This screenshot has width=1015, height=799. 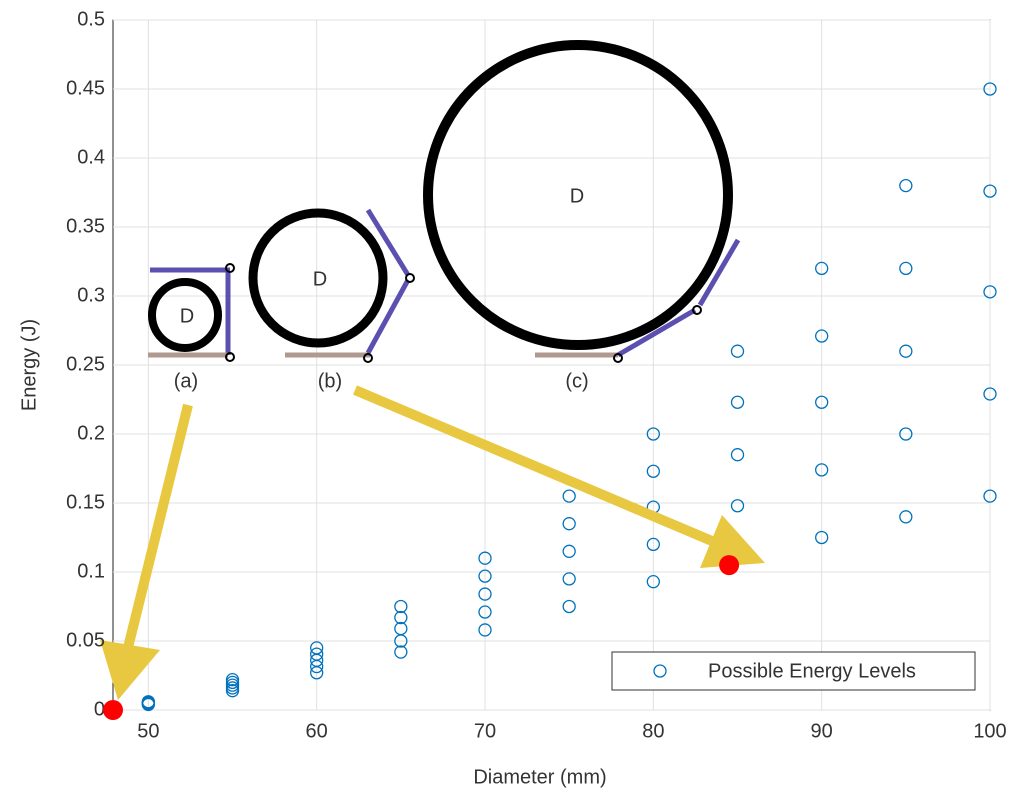 What do you see at coordinates (91, 571) in the screenshot?
I see `y-tick-label: 0.1` at bounding box center [91, 571].